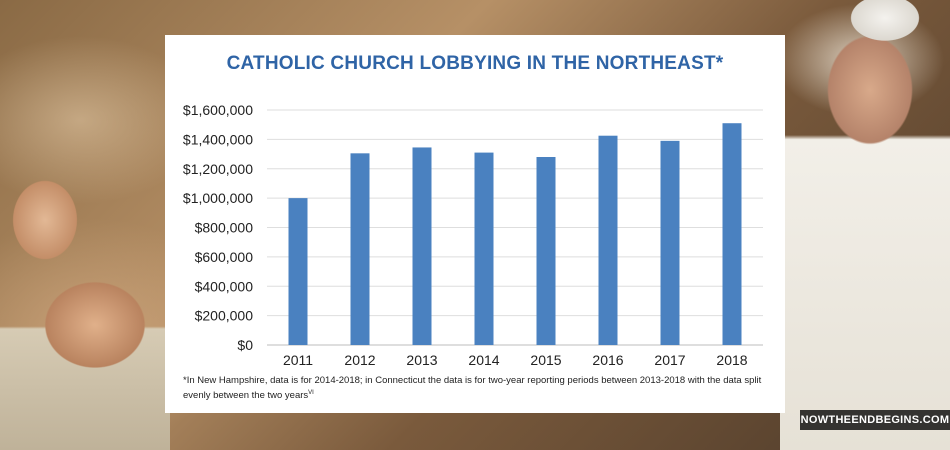 The height and width of the screenshot is (450, 950). I want to click on y-tick-label: $1,600,000, so click(218, 110).